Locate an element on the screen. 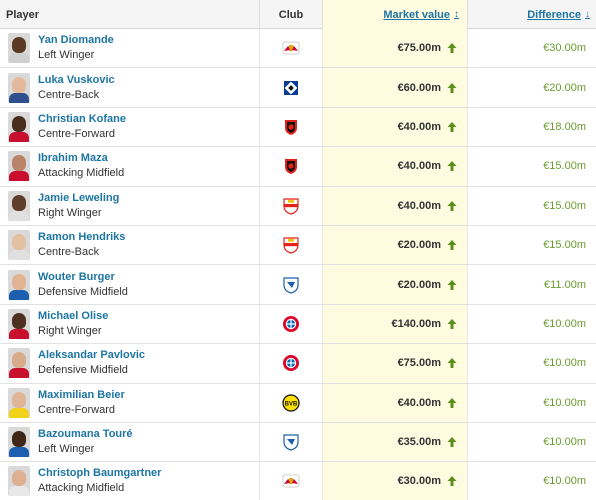  difference-cell: €30.00m is located at coordinates (532, 48).